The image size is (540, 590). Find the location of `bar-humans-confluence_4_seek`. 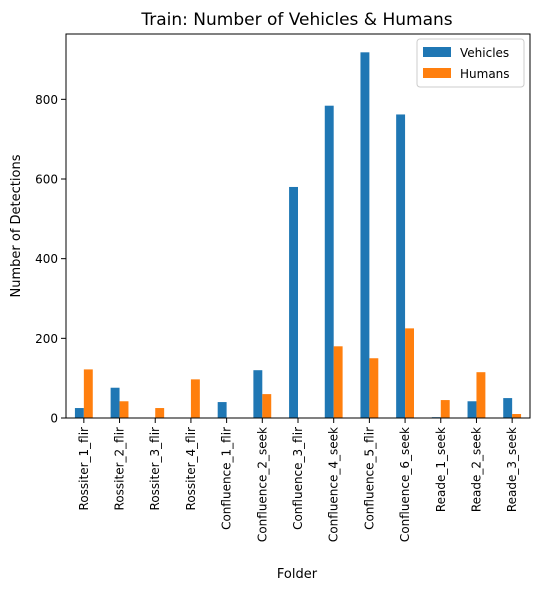

bar-humans-confluence_4_seek is located at coordinates (338, 382).